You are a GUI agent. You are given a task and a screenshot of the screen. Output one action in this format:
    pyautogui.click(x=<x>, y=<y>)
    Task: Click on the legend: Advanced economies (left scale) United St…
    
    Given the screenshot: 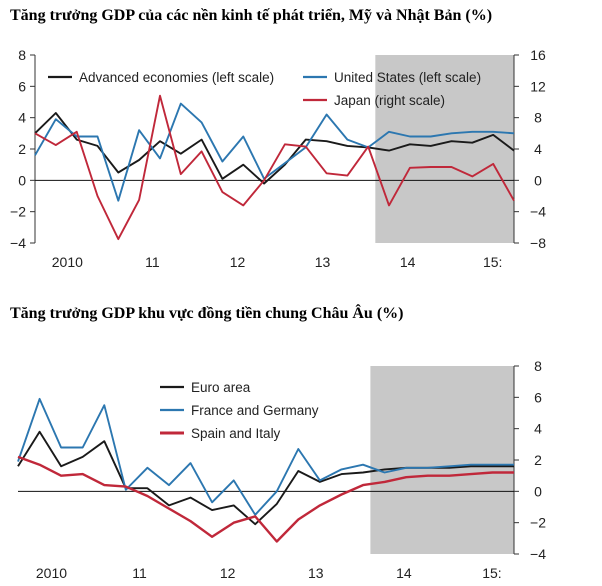 What is the action you would take?
    pyautogui.click(x=264, y=89)
    